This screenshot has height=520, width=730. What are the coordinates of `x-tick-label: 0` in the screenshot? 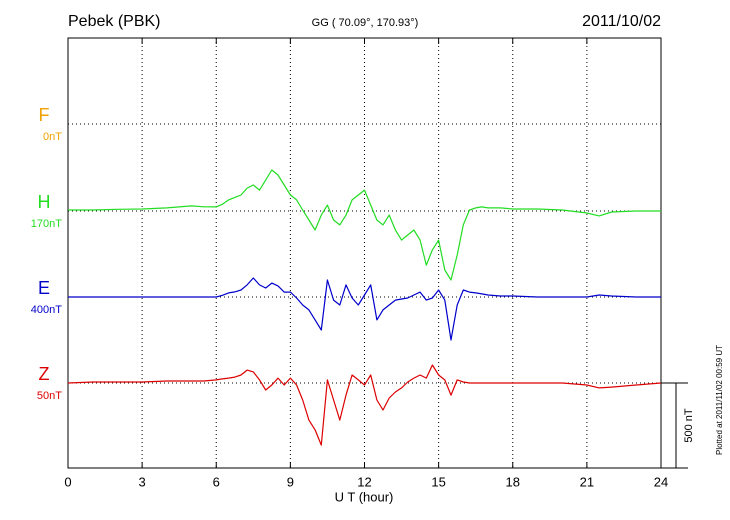 It's located at (67, 481).